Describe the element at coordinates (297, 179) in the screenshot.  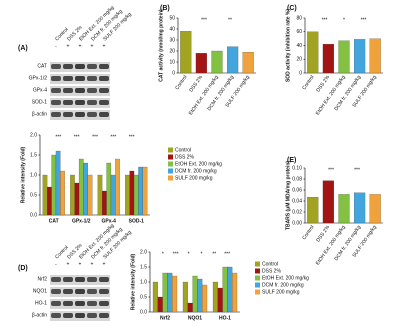
I see `y-tick-label: 0.08` at that location.